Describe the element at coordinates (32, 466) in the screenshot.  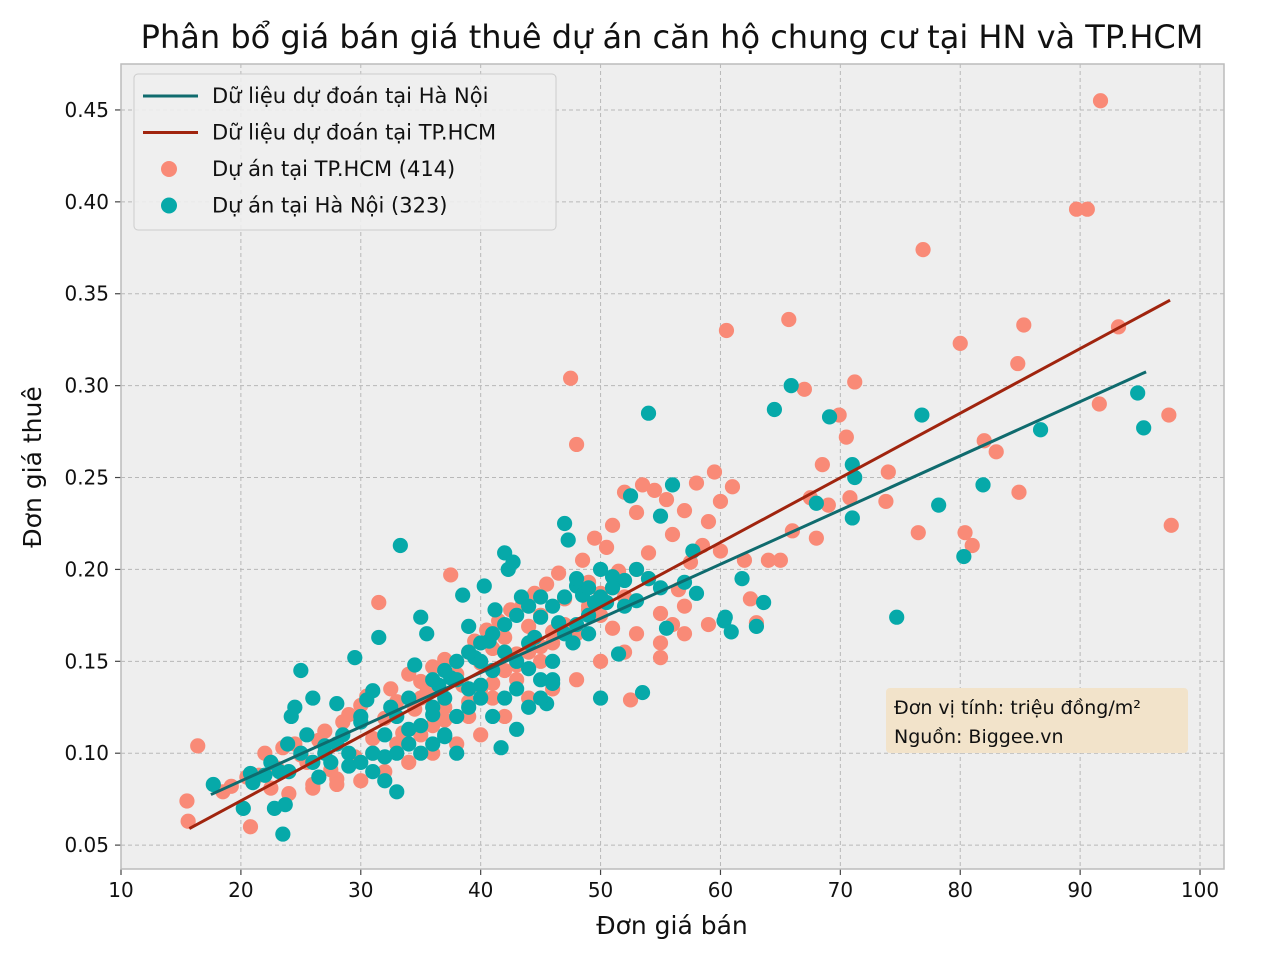
I see `y-axis-title: Đơn giá thuê` at that location.